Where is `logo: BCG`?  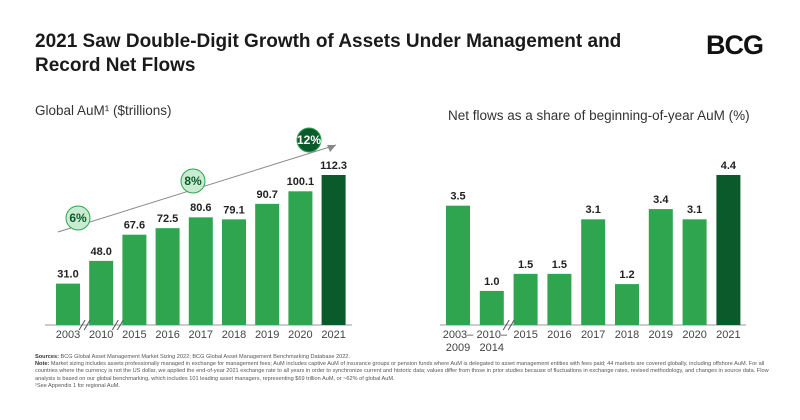 logo: BCG is located at coordinates (735, 45).